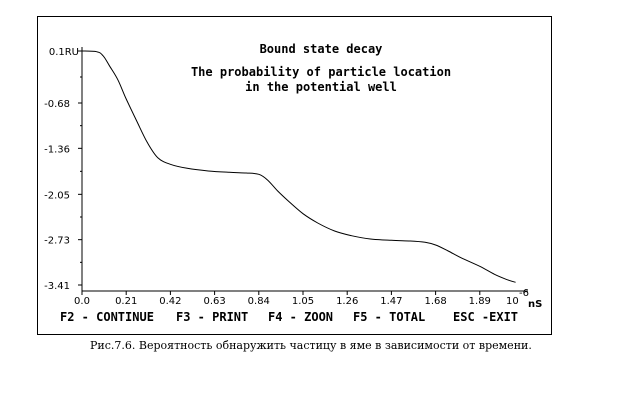 The height and width of the screenshot is (400, 642). What do you see at coordinates (480, 301) in the screenshot?
I see `x-tick-label: 1.89` at bounding box center [480, 301].